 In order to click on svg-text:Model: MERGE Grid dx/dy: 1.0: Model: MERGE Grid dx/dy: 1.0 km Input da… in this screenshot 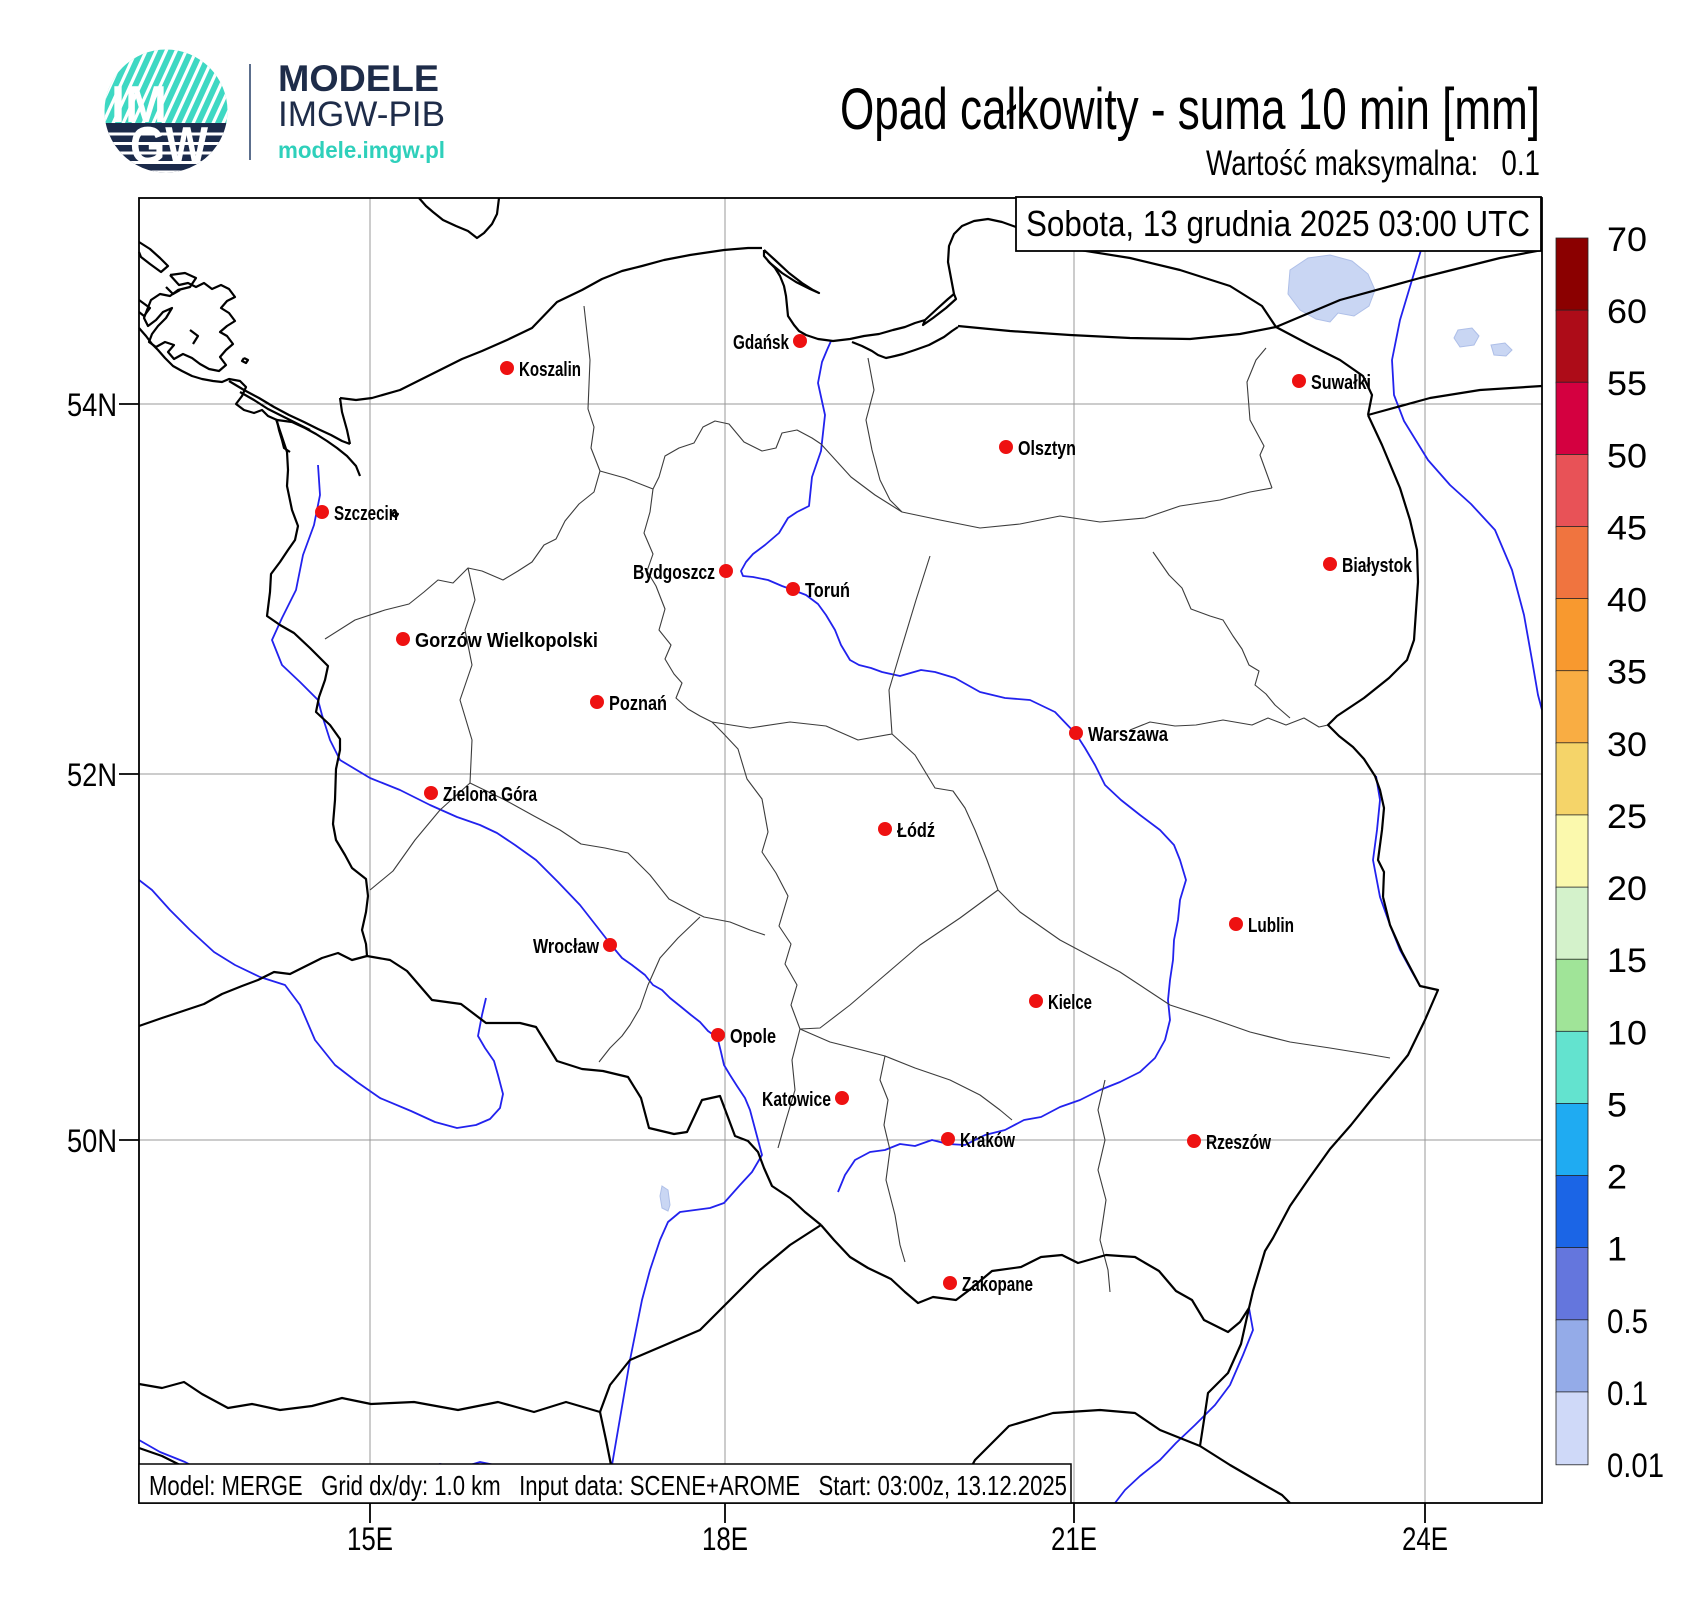, I will do `click(608, 1485)`.